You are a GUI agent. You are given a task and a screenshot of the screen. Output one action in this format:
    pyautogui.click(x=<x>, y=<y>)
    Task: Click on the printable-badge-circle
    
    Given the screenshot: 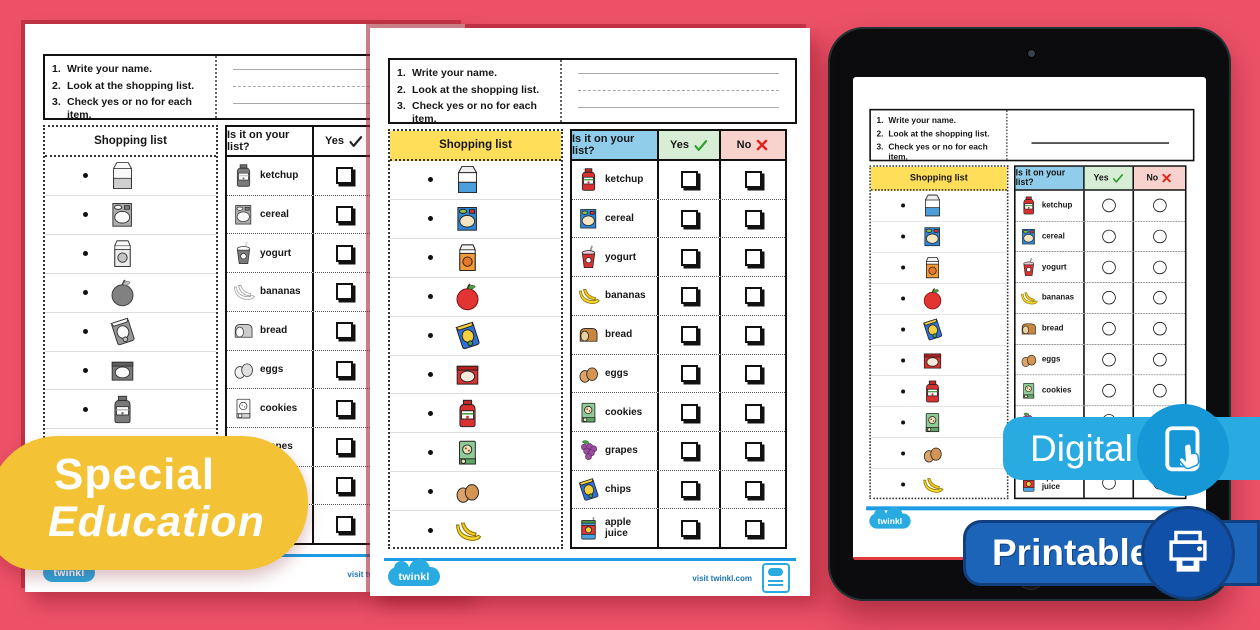 What is the action you would take?
    pyautogui.click(x=1188, y=553)
    